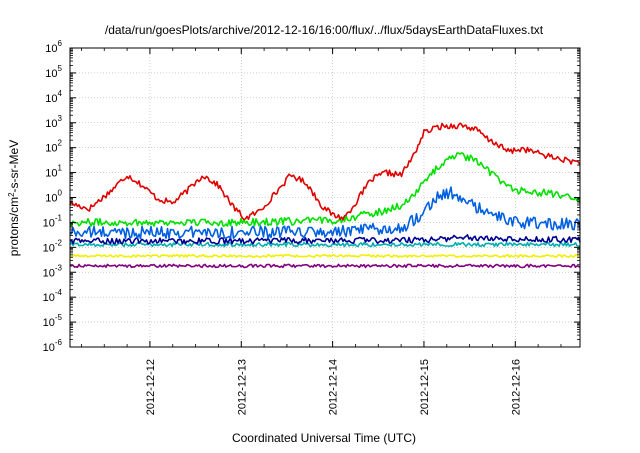 This screenshot has height=453, width=640. Describe the element at coordinates (53, 346) in the screenshot. I see `y-tick-label: 10⁻⁶` at that location.